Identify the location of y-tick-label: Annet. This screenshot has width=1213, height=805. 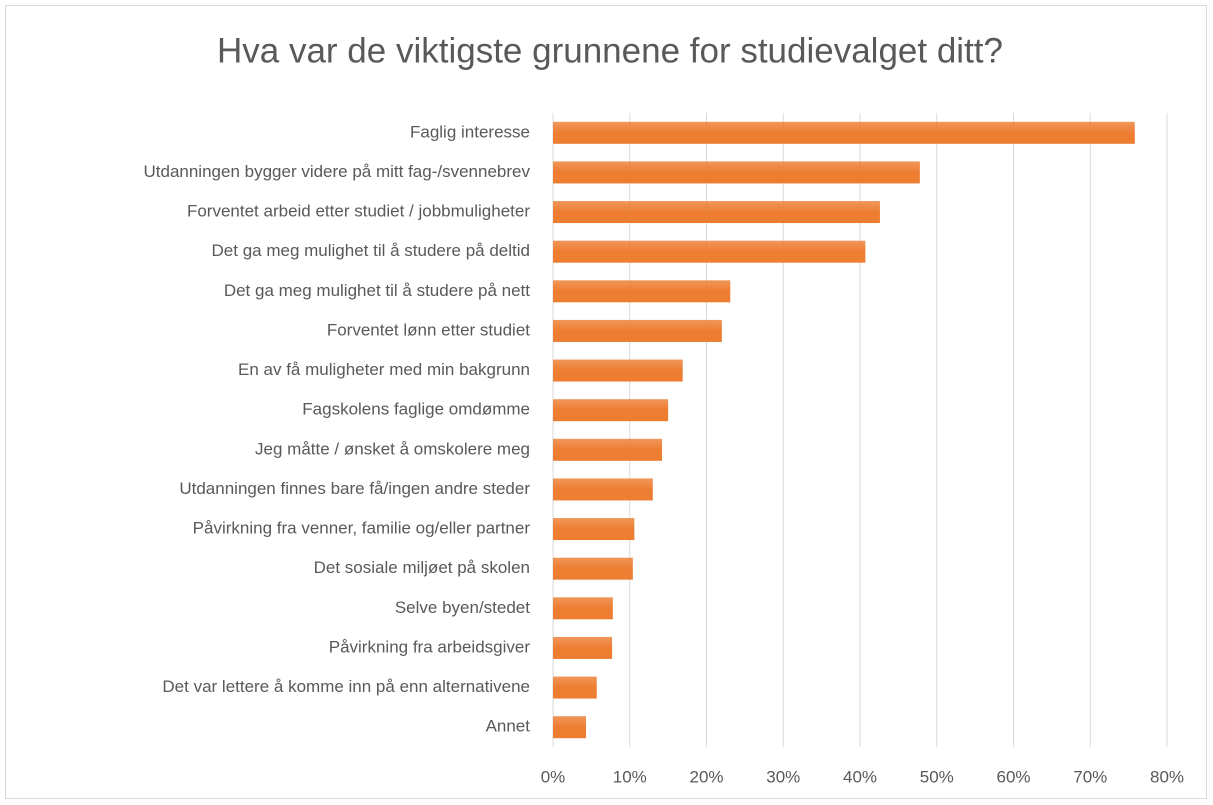
(508, 726).